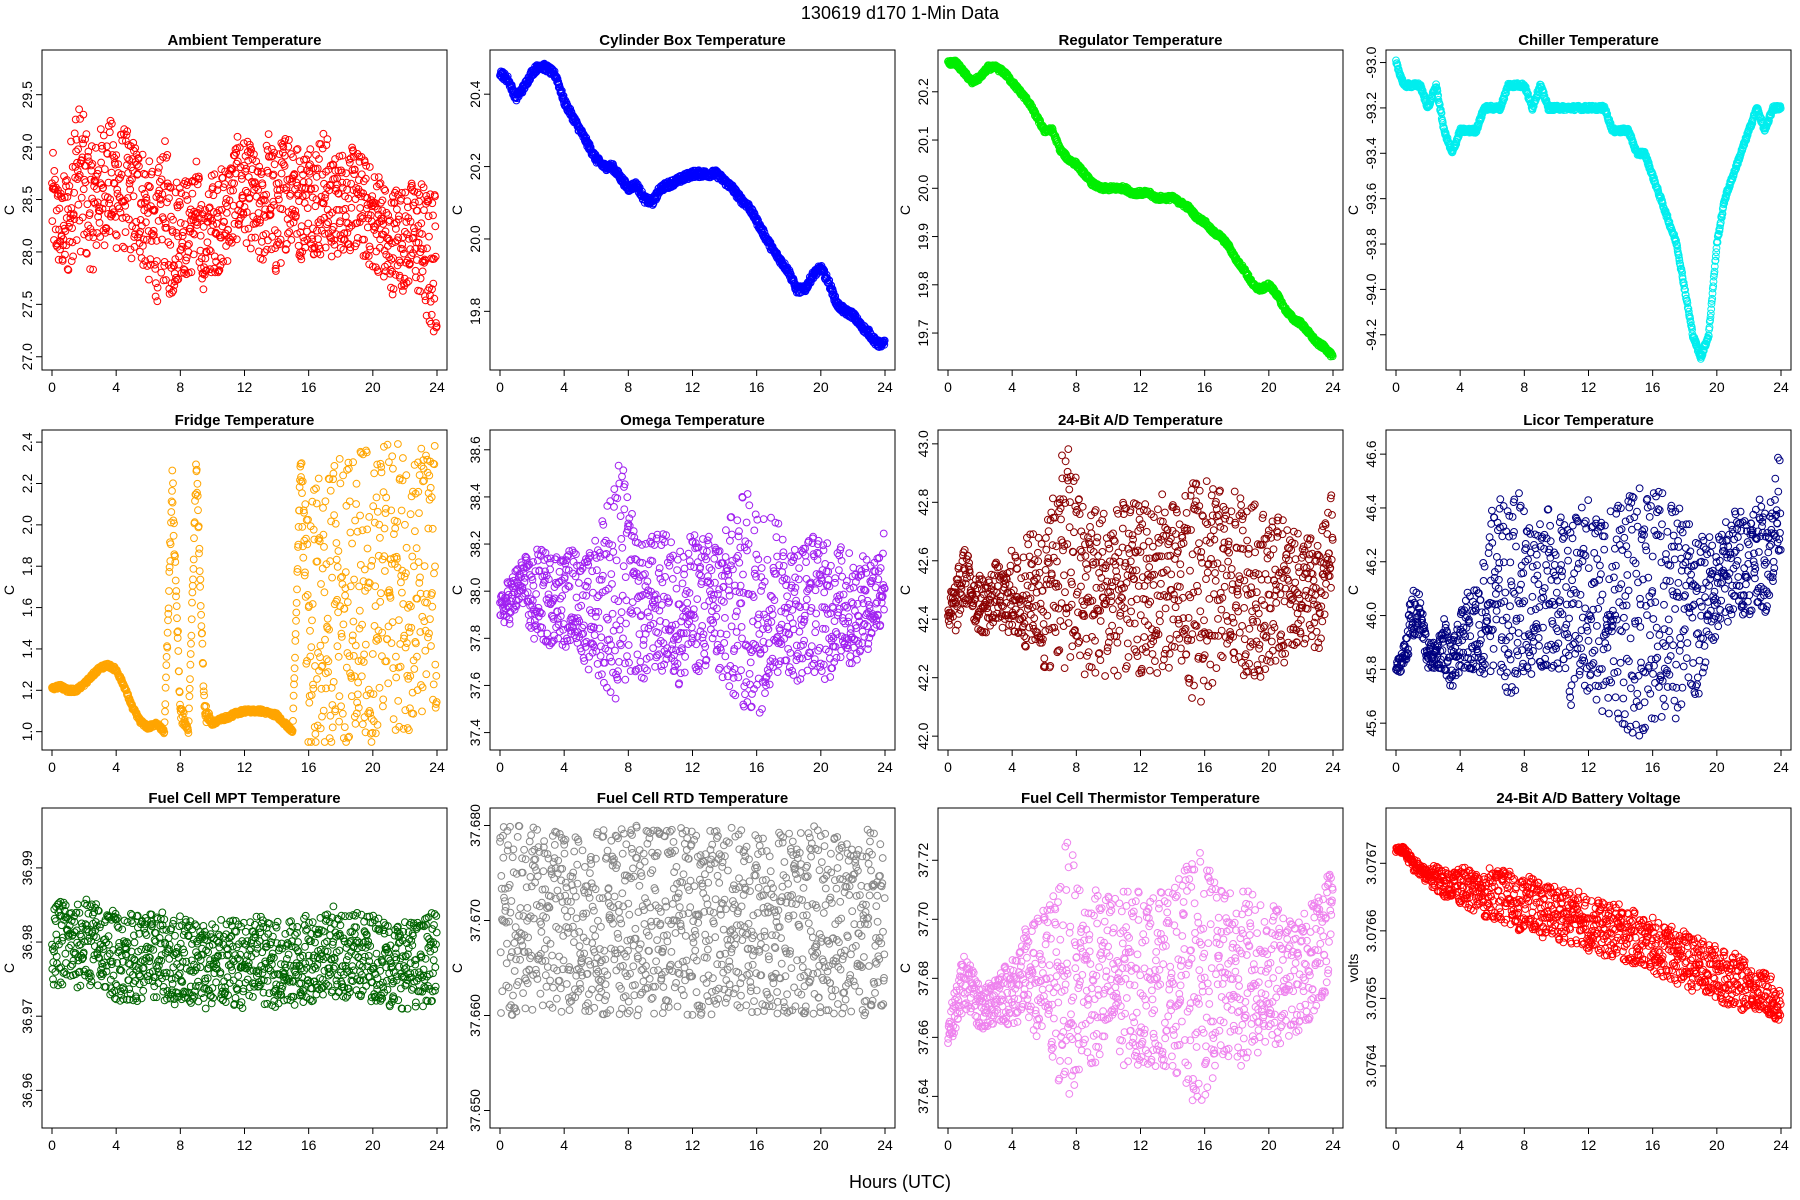 The image size is (1800, 1200). I want to click on panel-5-title: Fridge Temperature, so click(245, 420).